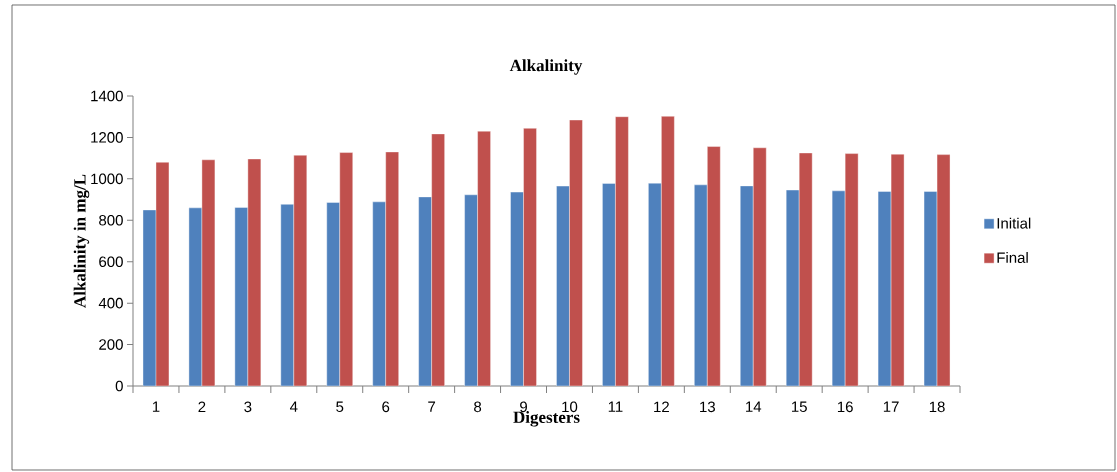 The height and width of the screenshot is (472, 1117). Describe the element at coordinates (1014, 223) in the screenshot. I see `legend-label: Initial` at that location.